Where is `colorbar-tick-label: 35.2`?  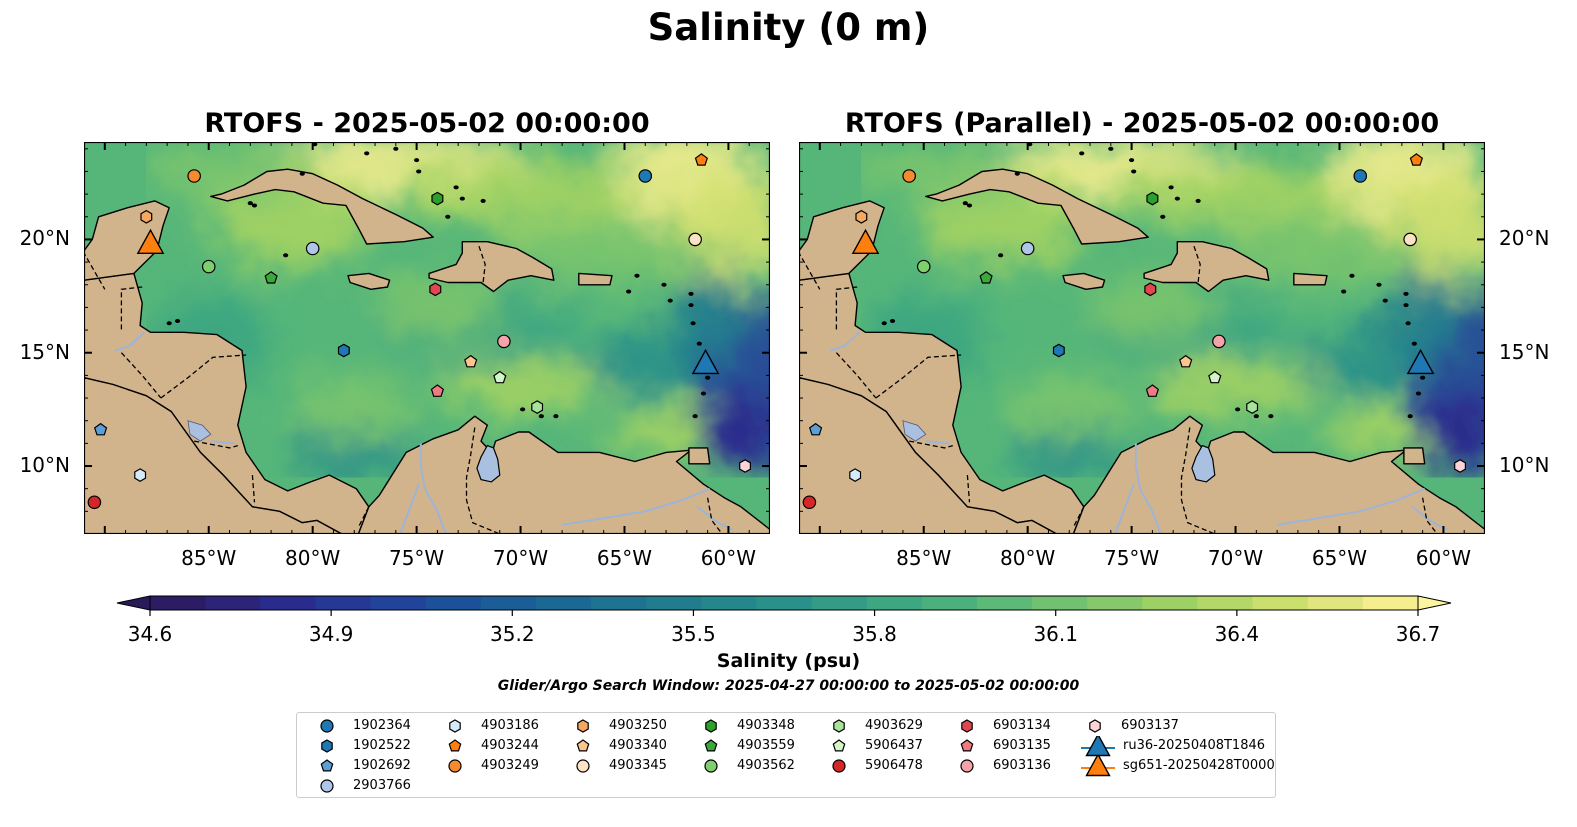
colorbar-tick-label: 35.2 is located at coordinates (512, 634).